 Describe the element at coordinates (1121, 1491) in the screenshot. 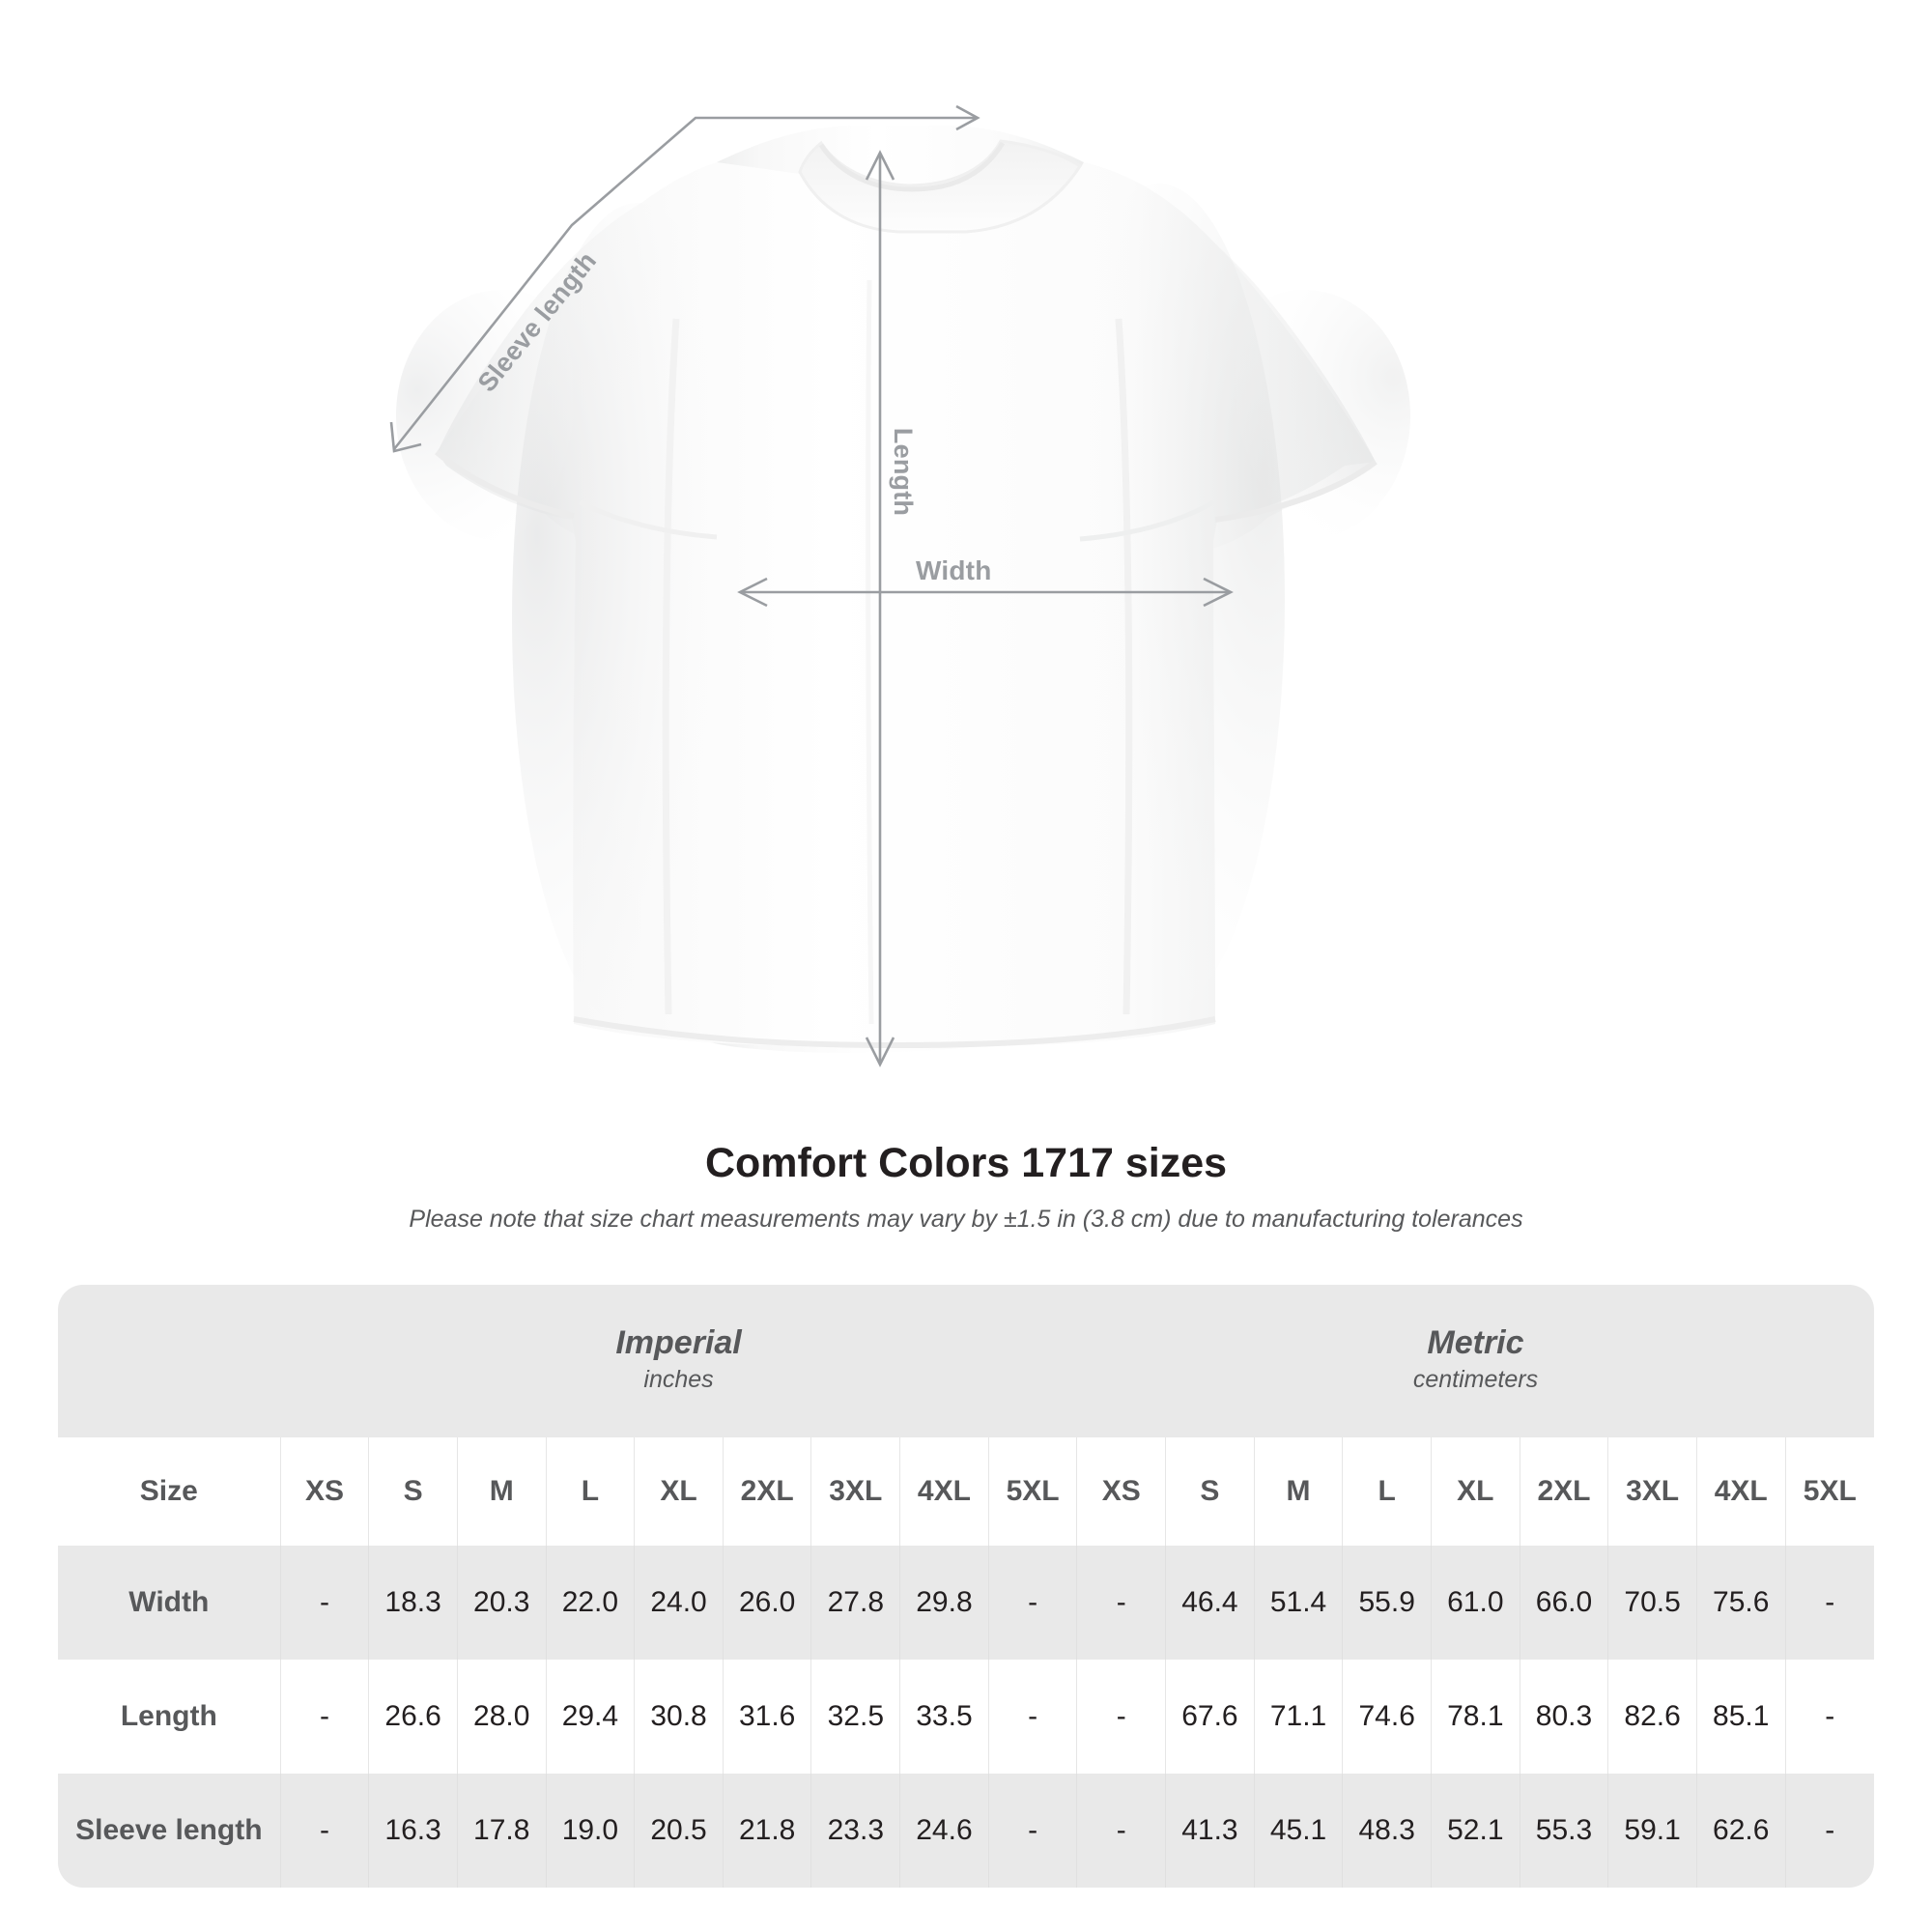

I see `size-header-metric-xs: XS` at that location.